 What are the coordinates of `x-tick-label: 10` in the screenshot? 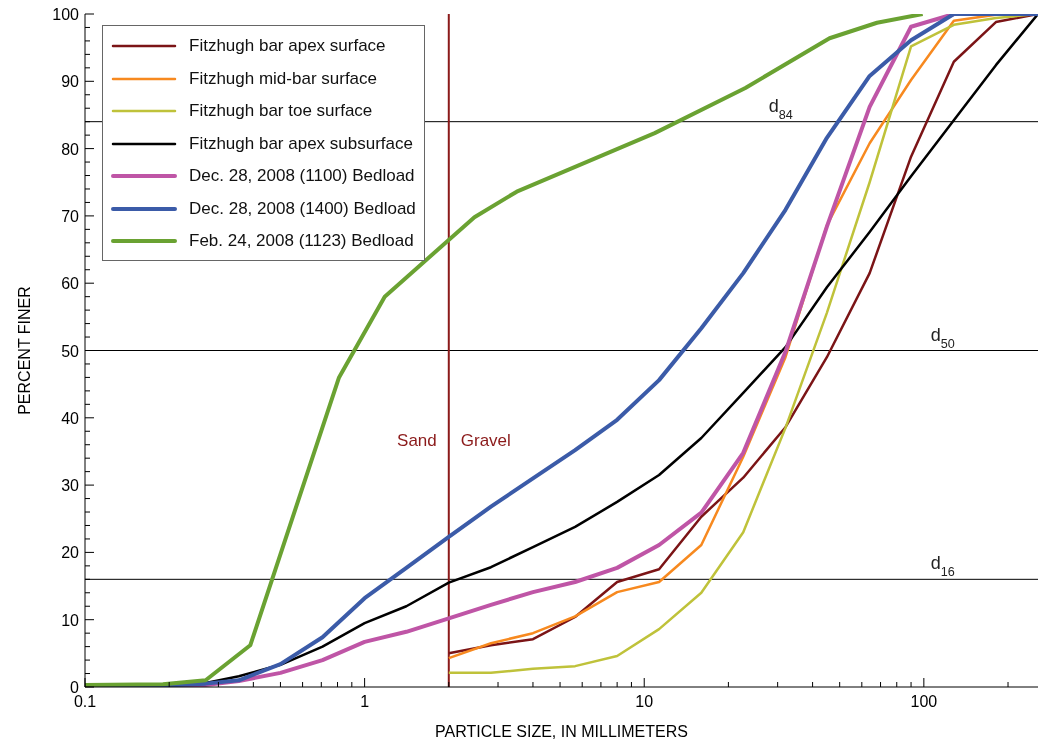 It's located at (644, 701).